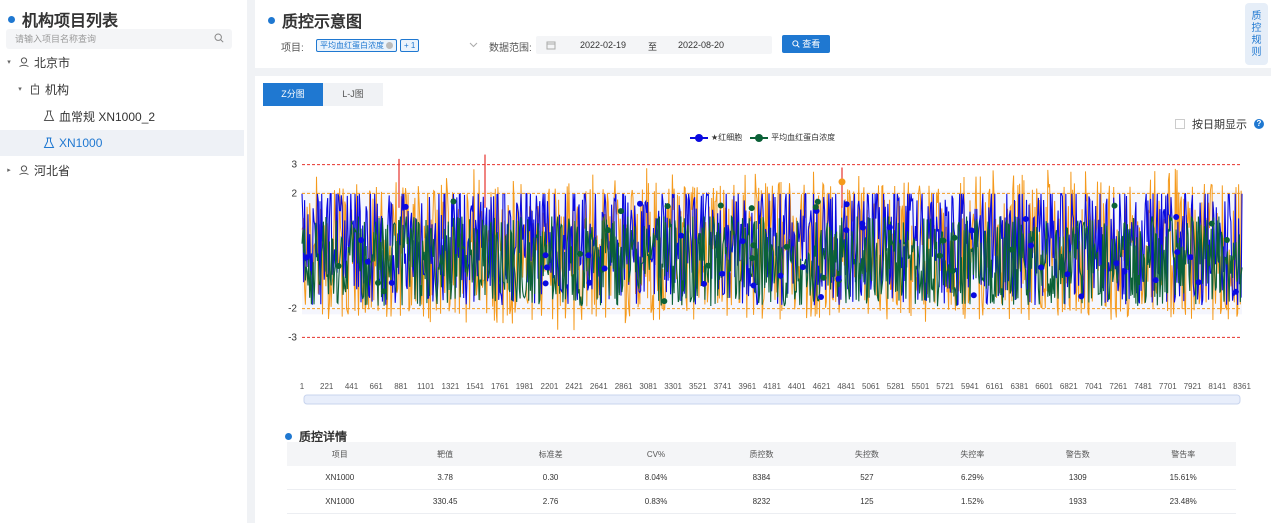  Describe the element at coordinates (293, 94) in the screenshot. I see `tab-z-score: Z分图` at that location.